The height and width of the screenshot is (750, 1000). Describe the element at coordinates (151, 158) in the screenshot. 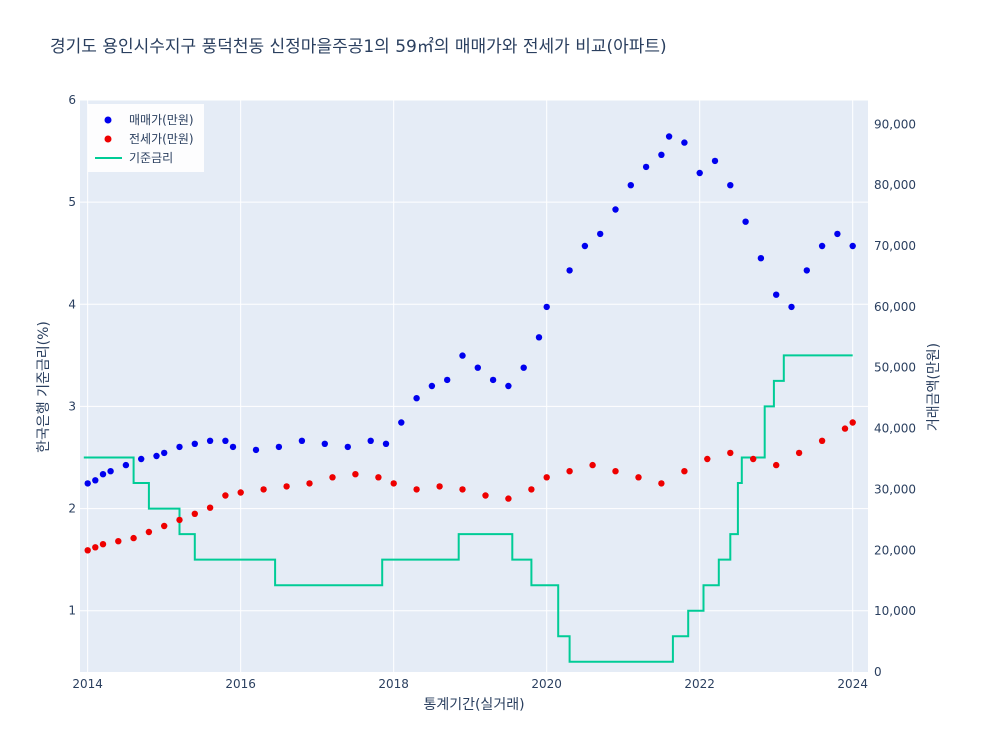

I see `legend-label: 기준금리` at that location.